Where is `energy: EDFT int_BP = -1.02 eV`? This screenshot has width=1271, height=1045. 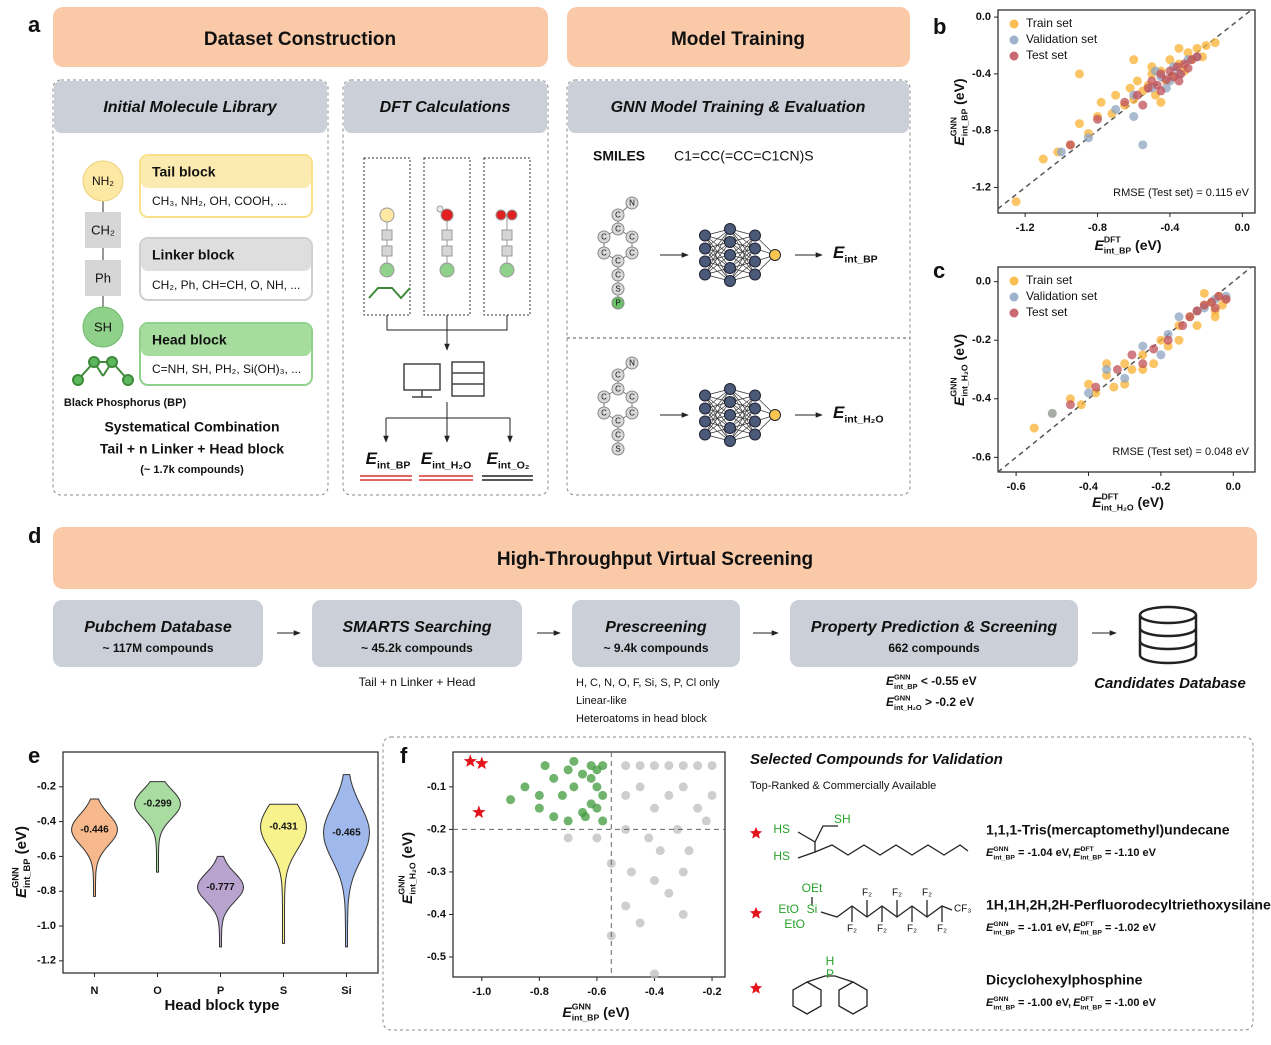 energy: EDFT int_BP = -1.02 eV is located at coordinates (1115, 929).